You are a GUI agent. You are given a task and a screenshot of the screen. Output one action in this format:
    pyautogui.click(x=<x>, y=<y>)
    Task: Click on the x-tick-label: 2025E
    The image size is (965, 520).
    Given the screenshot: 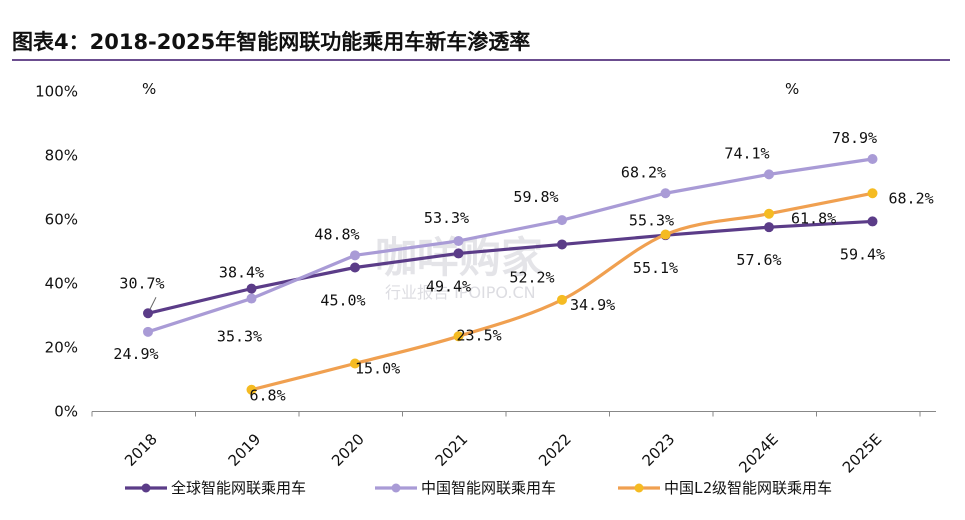 What is the action you would take?
    pyautogui.click(x=862, y=453)
    